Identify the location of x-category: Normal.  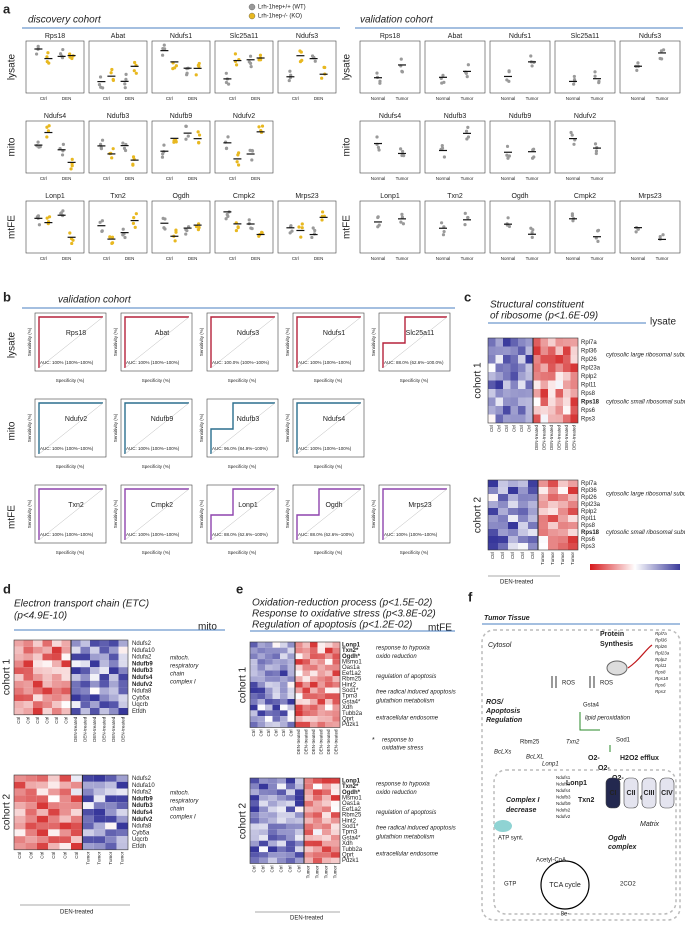
(573, 178).